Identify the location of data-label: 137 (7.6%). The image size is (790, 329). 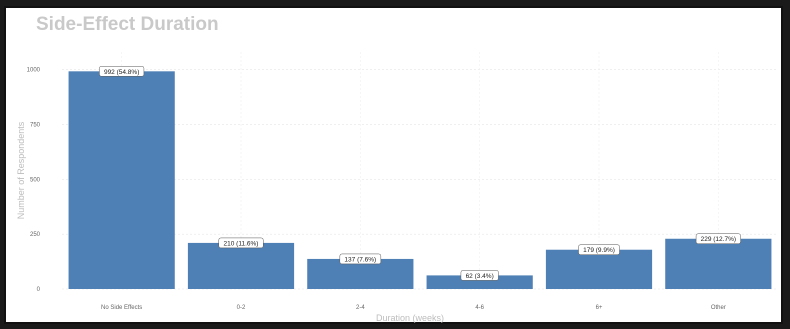
(360, 259).